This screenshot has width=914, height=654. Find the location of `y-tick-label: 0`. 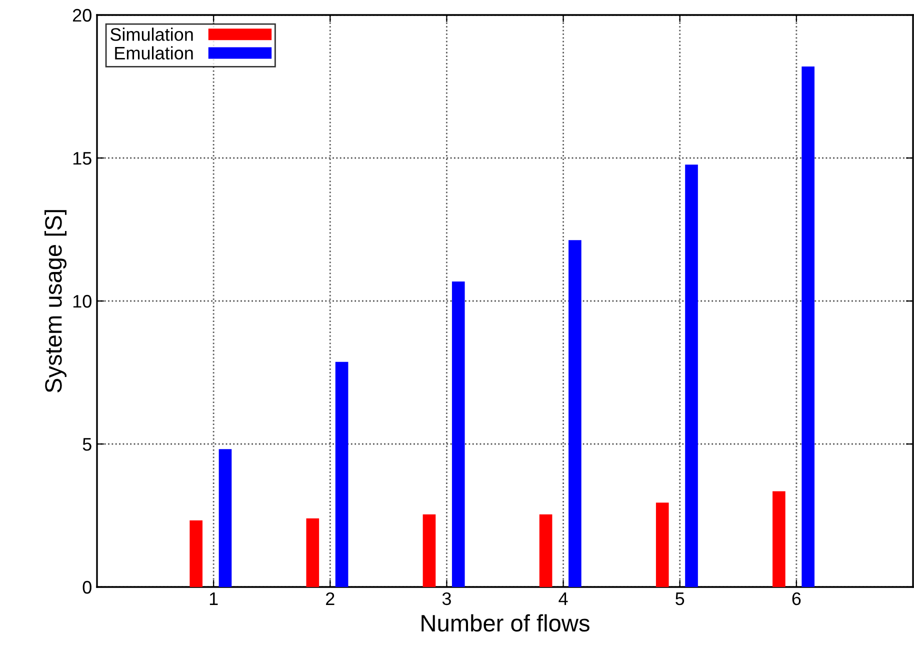

y-tick-label: 0 is located at coordinates (87, 587).